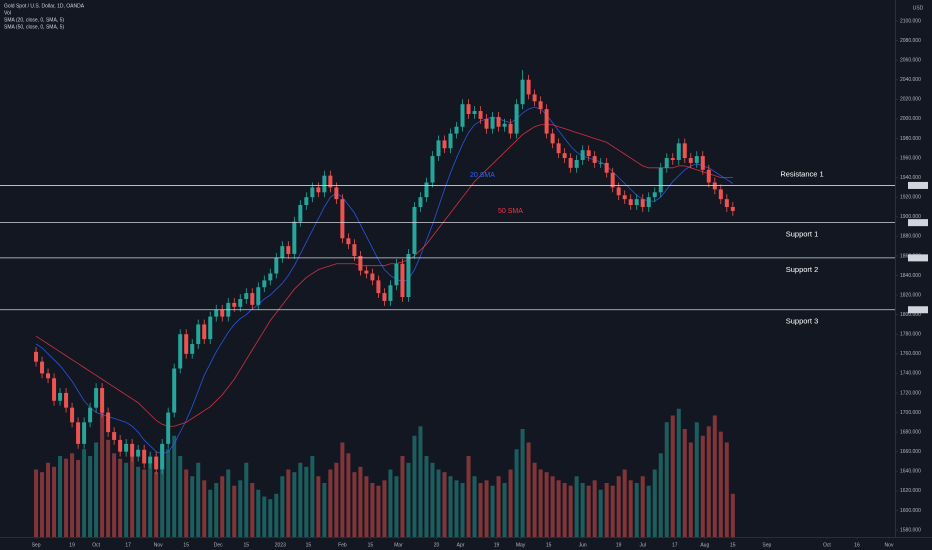 The height and width of the screenshot is (550, 932). What do you see at coordinates (128, 545) in the screenshot?
I see `x-tick-label: 17` at bounding box center [128, 545].